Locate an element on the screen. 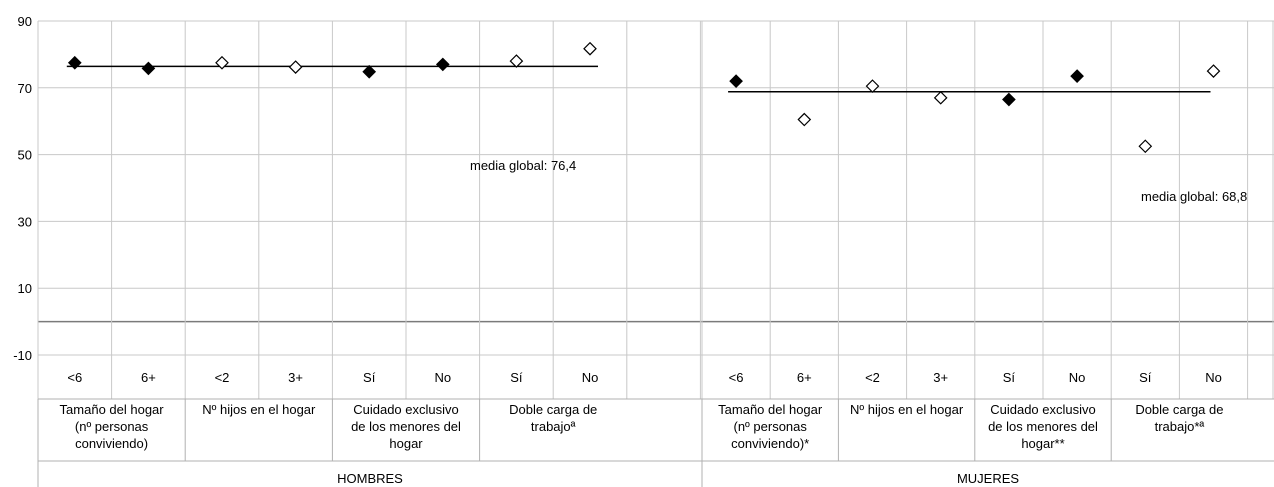 The height and width of the screenshot is (487, 1274). group-label-line: conviviendo) is located at coordinates (111, 443).